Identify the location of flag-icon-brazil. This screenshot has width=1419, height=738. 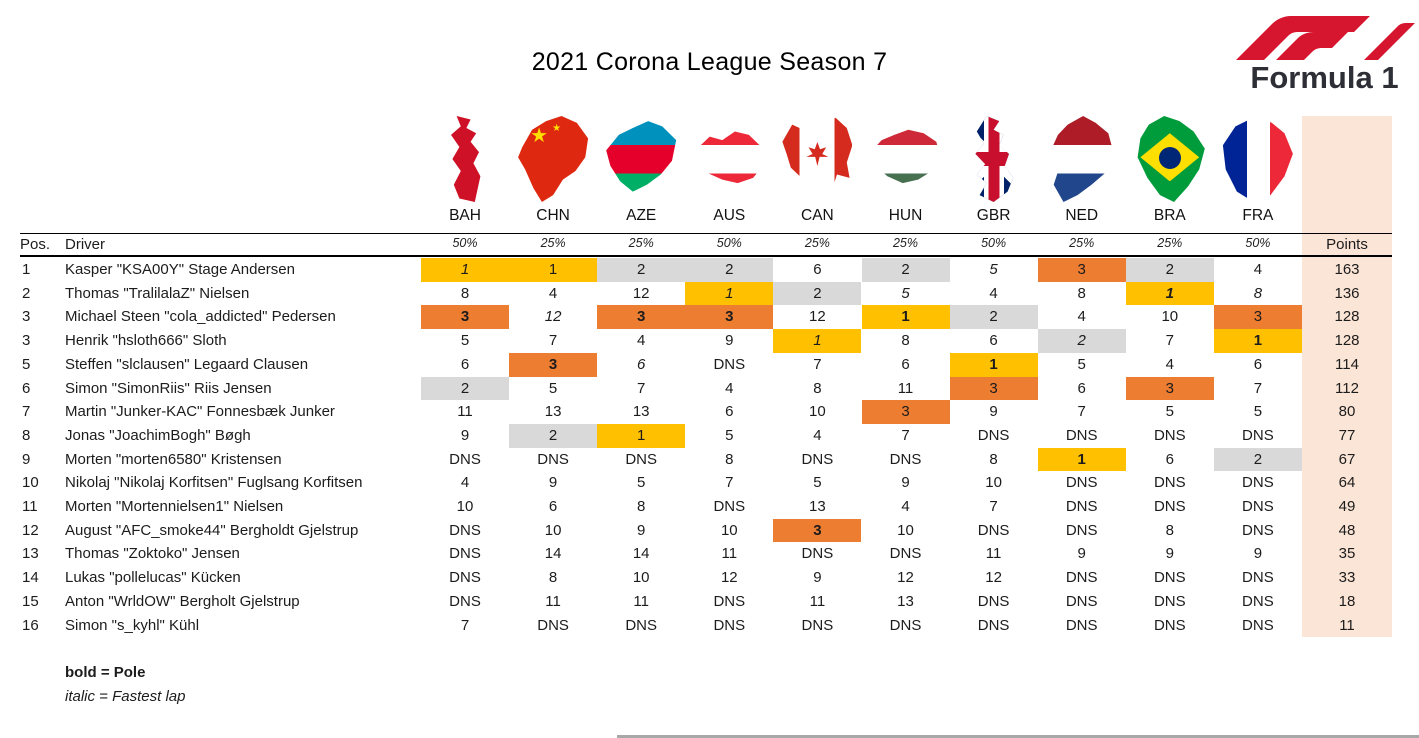
(1171, 159).